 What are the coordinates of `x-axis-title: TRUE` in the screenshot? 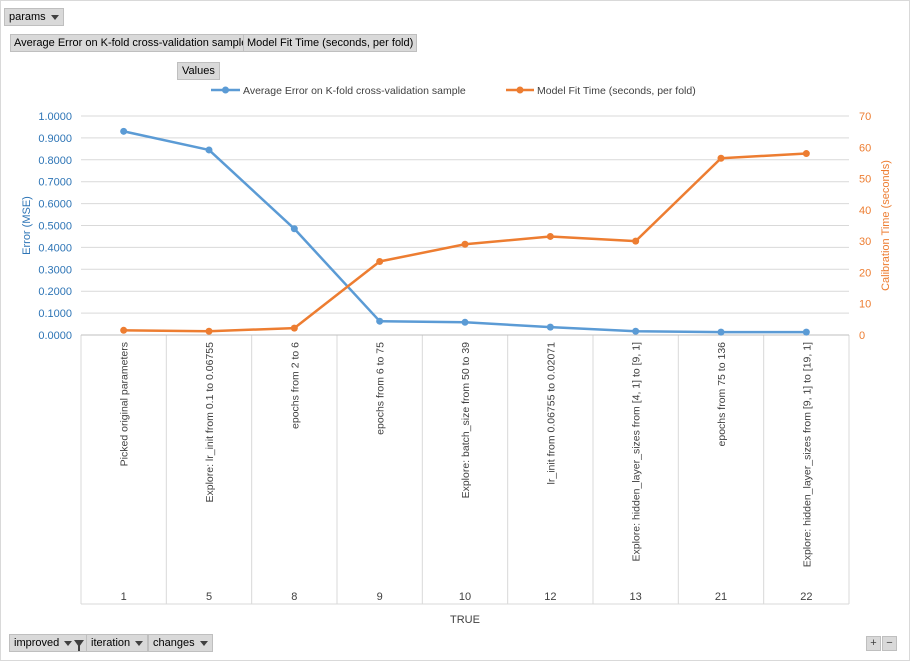 It's located at (465, 620).